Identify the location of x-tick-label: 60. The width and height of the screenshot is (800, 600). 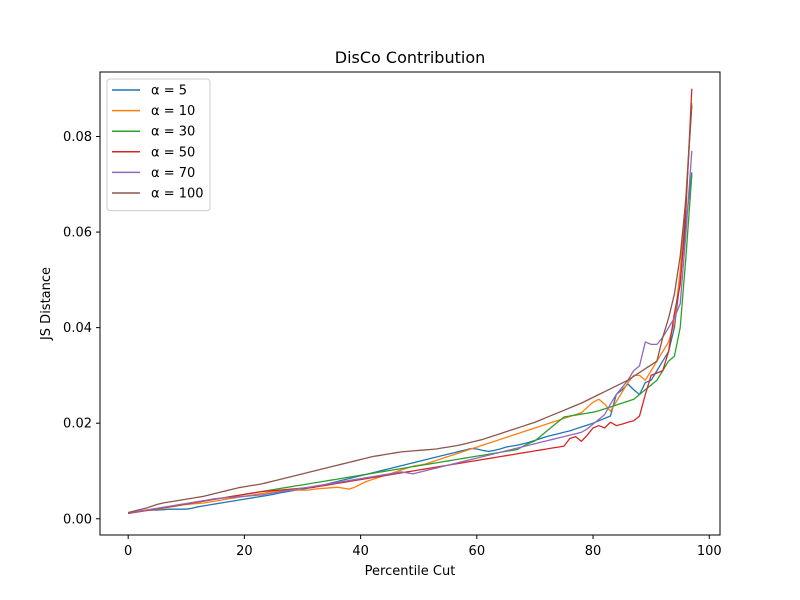
(477, 551).